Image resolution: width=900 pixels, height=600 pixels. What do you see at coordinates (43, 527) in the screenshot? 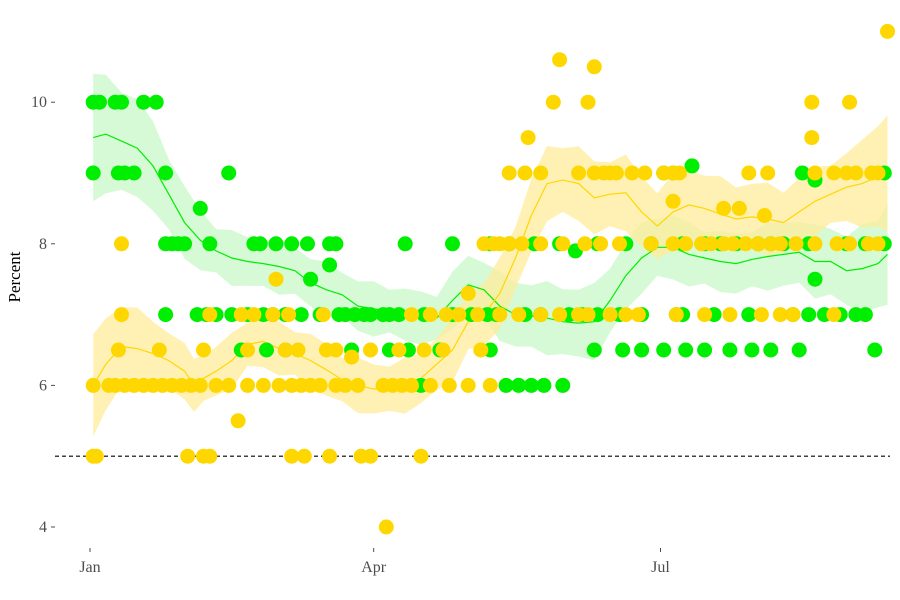
I see `y-tick-label: 4` at bounding box center [43, 527].